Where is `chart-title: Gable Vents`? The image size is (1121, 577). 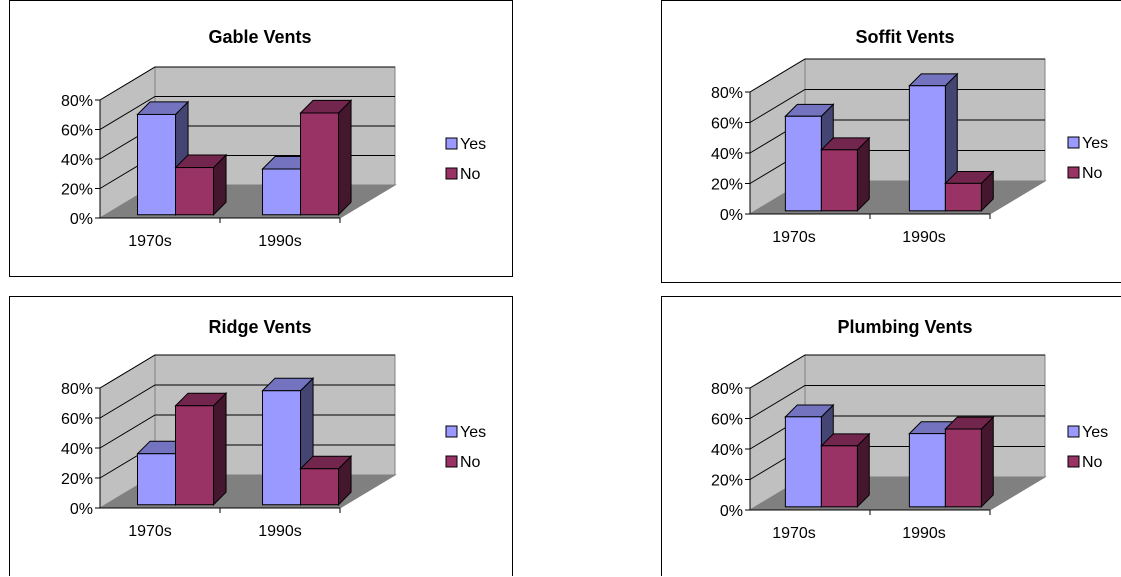
chart-title: Gable Vents is located at coordinates (259, 37).